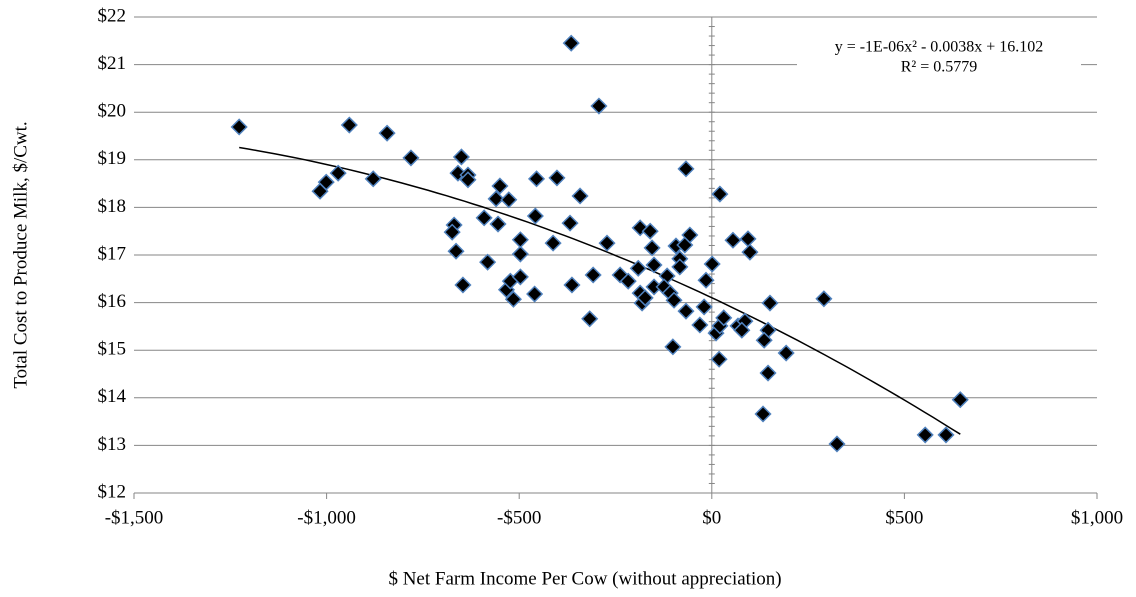  What do you see at coordinates (519, 517) in the screenshot?
I see `x-tick-label: -$500` at bounding box center [519, 517].